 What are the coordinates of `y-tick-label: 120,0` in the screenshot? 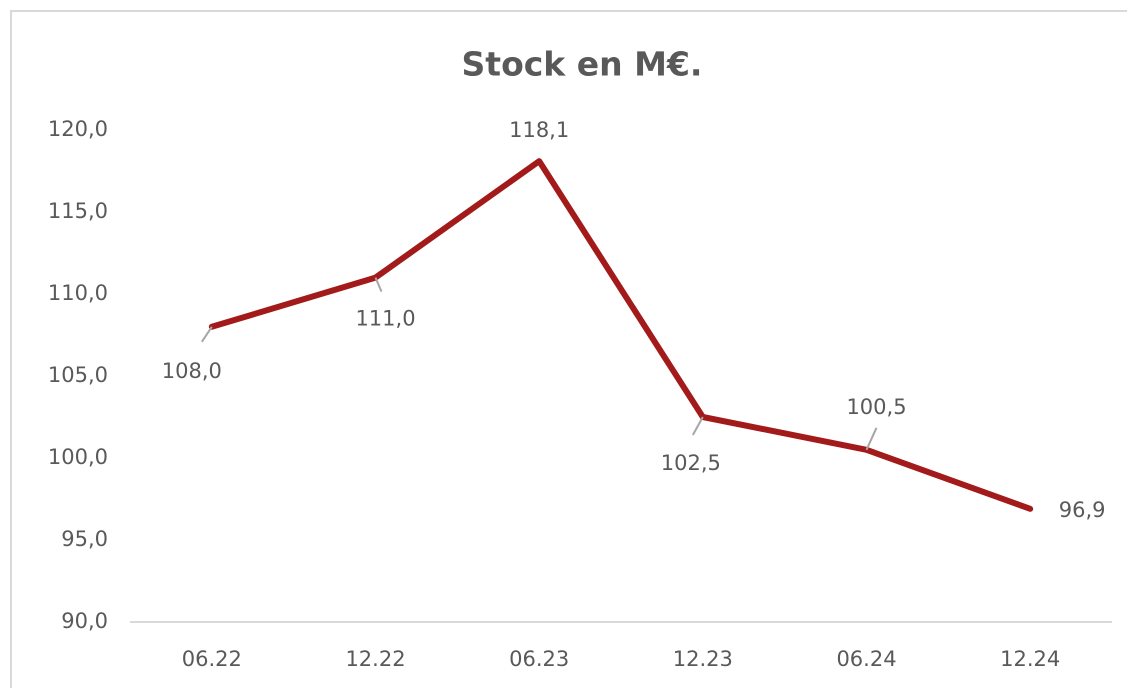 It's located at (78, 129).